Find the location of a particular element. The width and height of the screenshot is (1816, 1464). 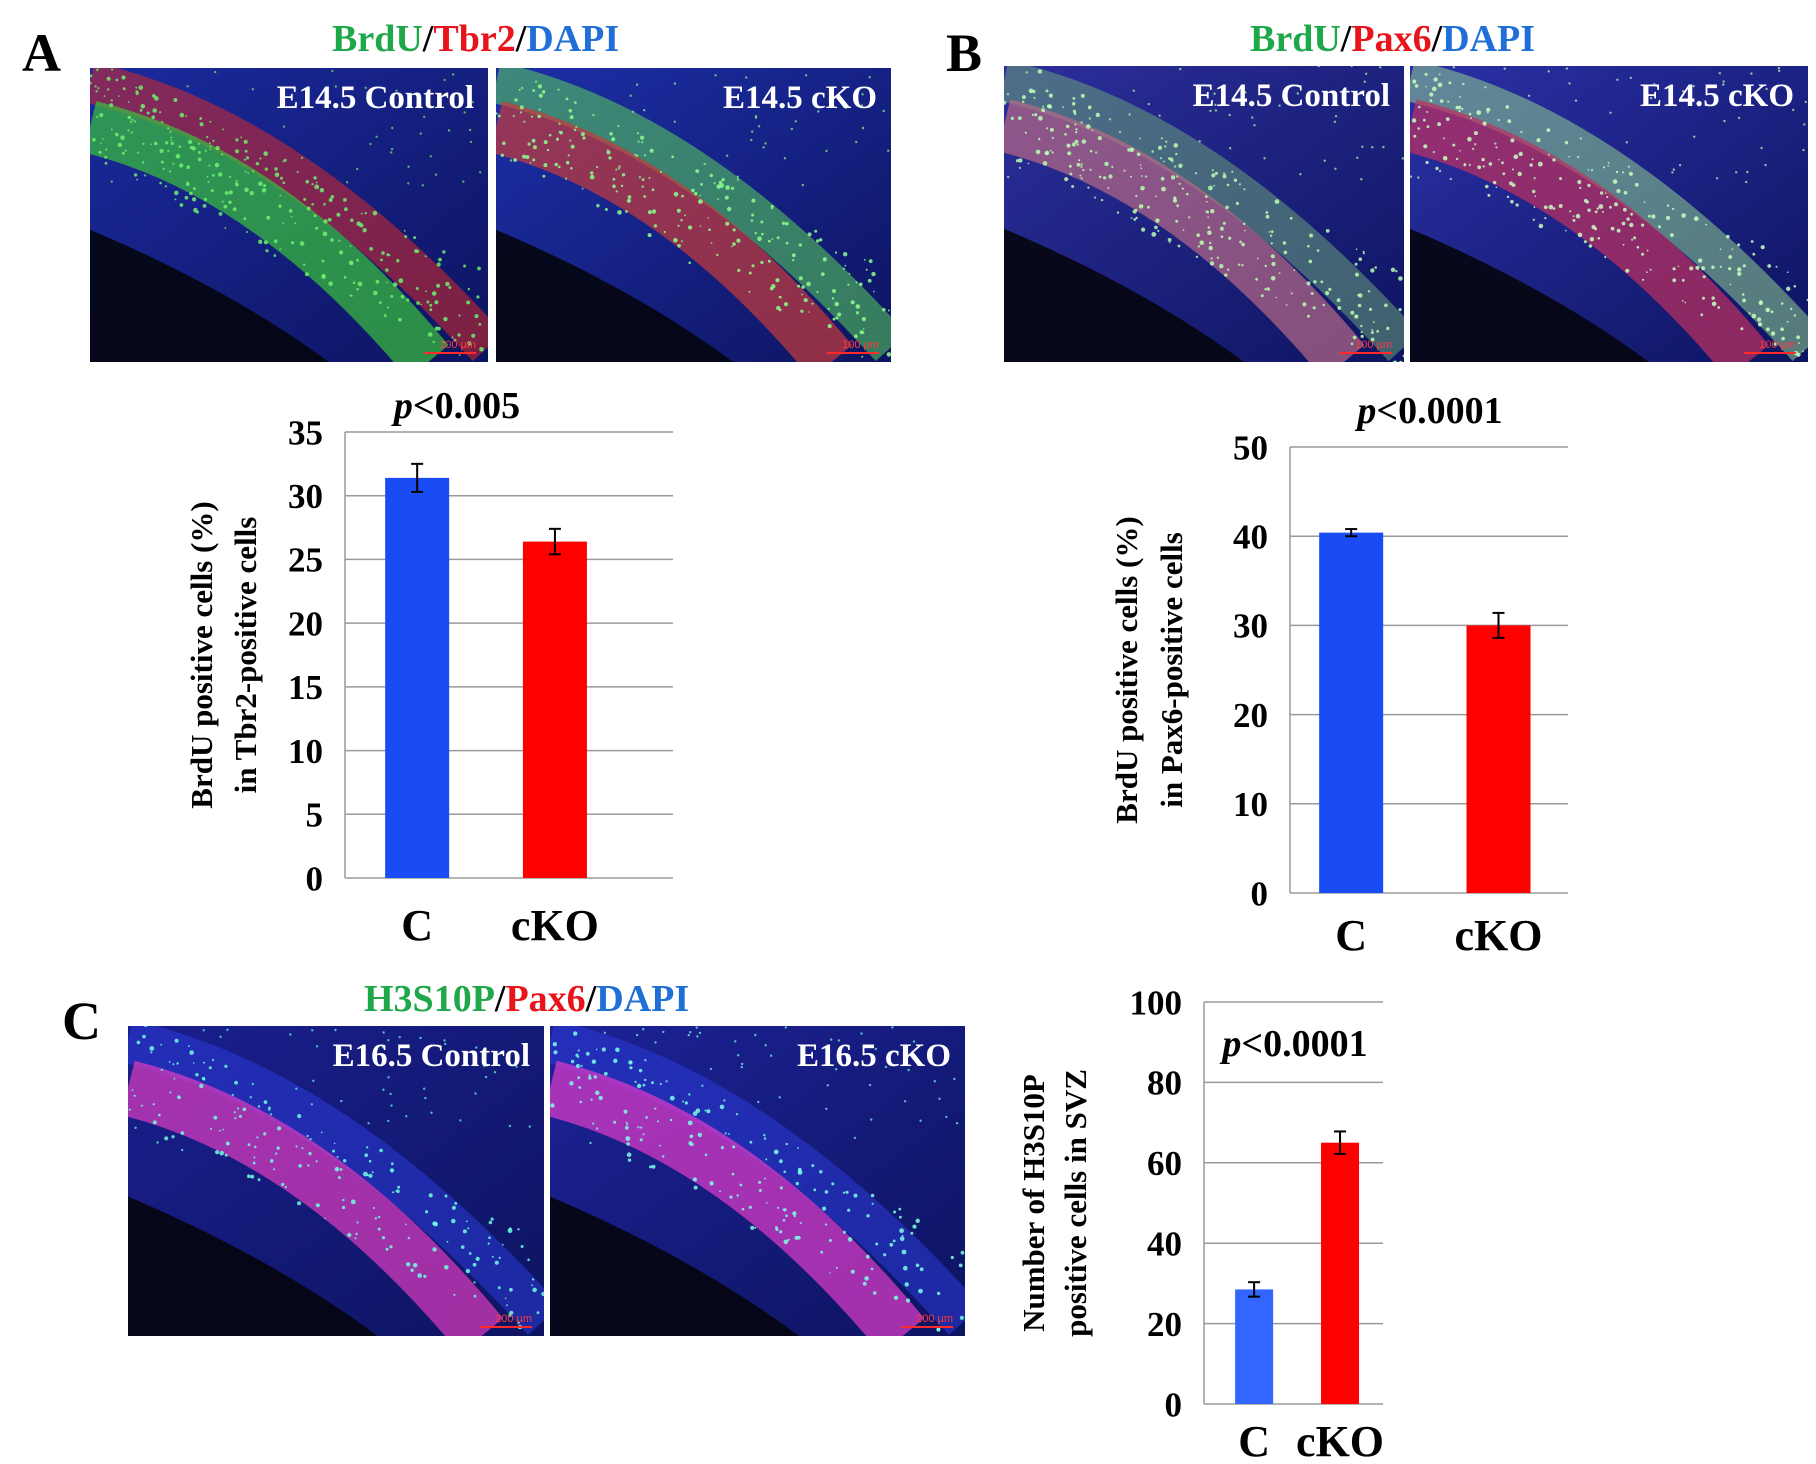

micrograph-a-control: E14.5 Control 100 µm is located at coordinates (289, 215).